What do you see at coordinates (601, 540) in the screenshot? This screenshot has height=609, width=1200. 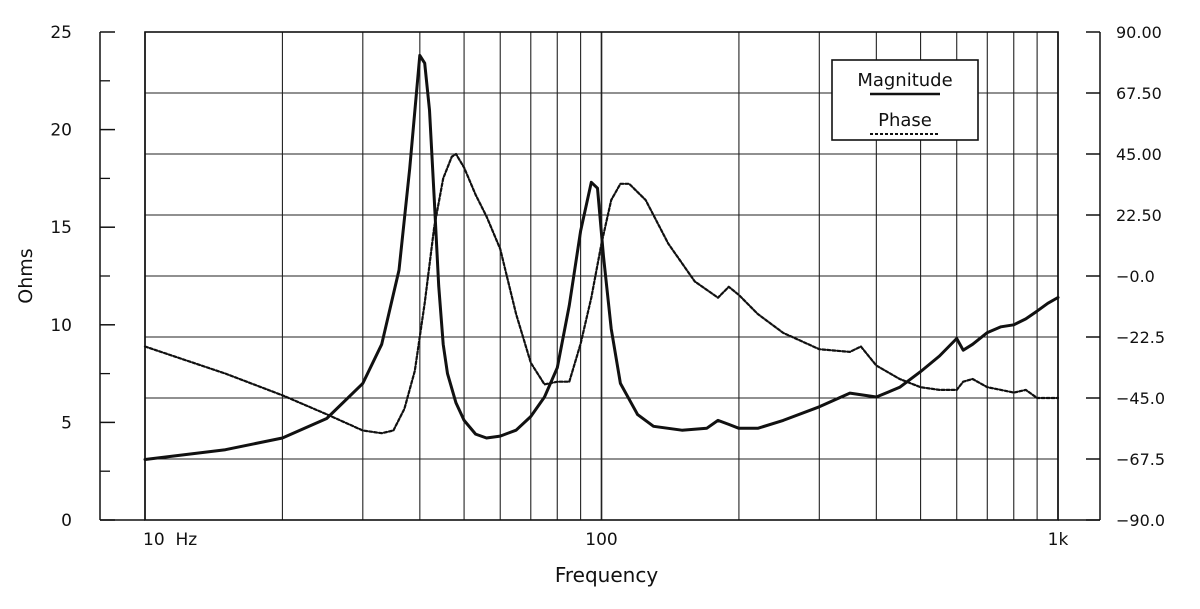 I see `x-tick-label: 100` at bounding box center [601, 540].